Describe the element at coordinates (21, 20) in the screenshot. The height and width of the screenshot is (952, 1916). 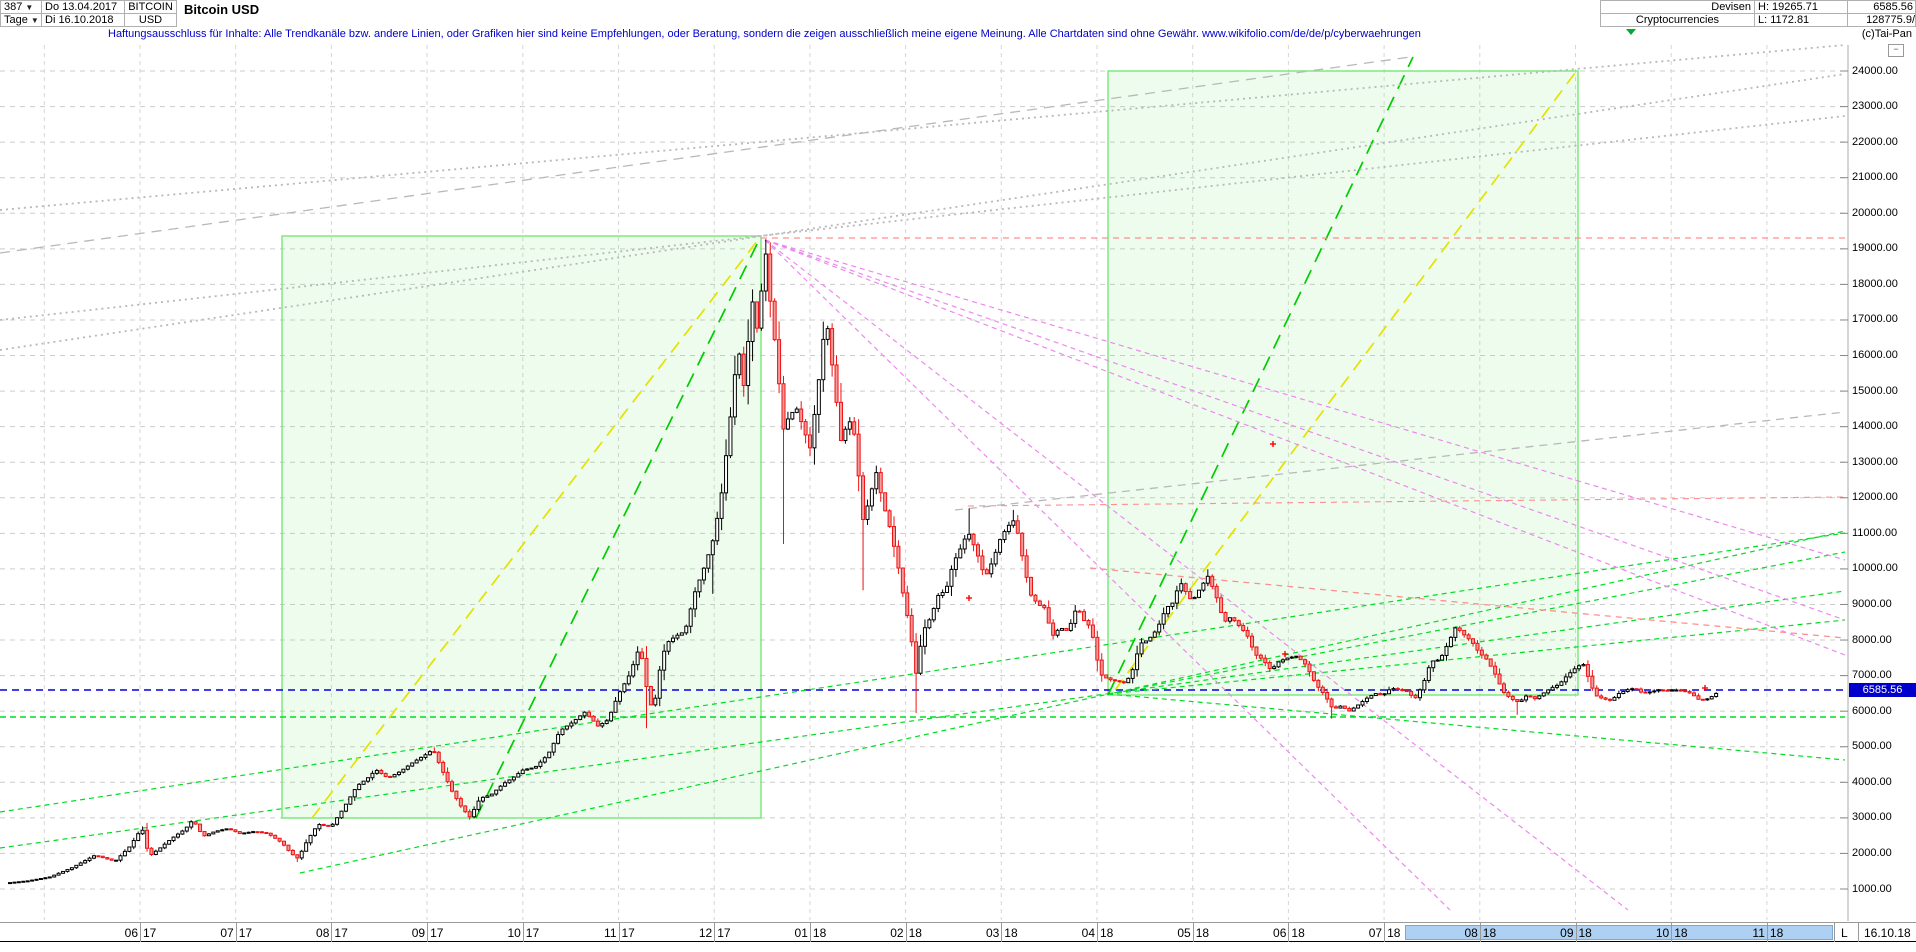
I see `period-dropdown: Tage ▼` at that location.